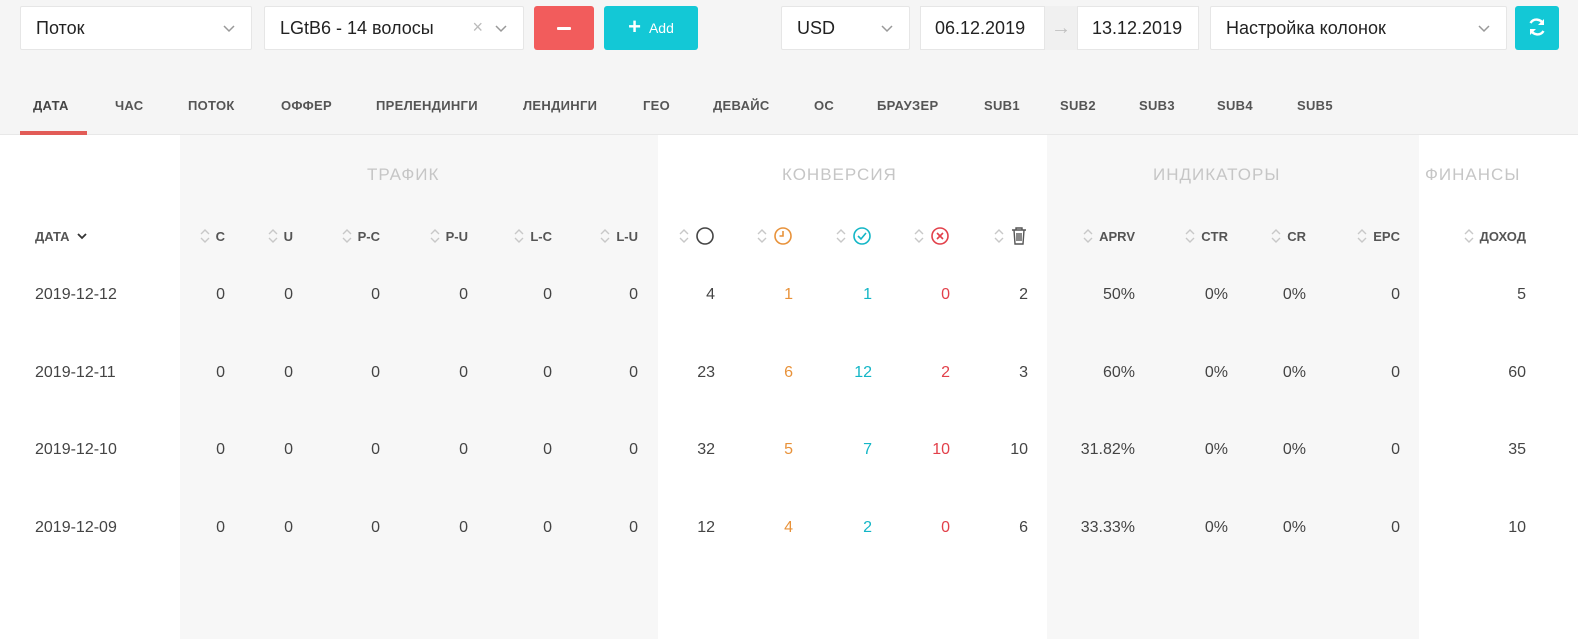  Describe the element at coordinates (52, 236) in the screenshot. I see `column-header-label: ДАТА` at that location.